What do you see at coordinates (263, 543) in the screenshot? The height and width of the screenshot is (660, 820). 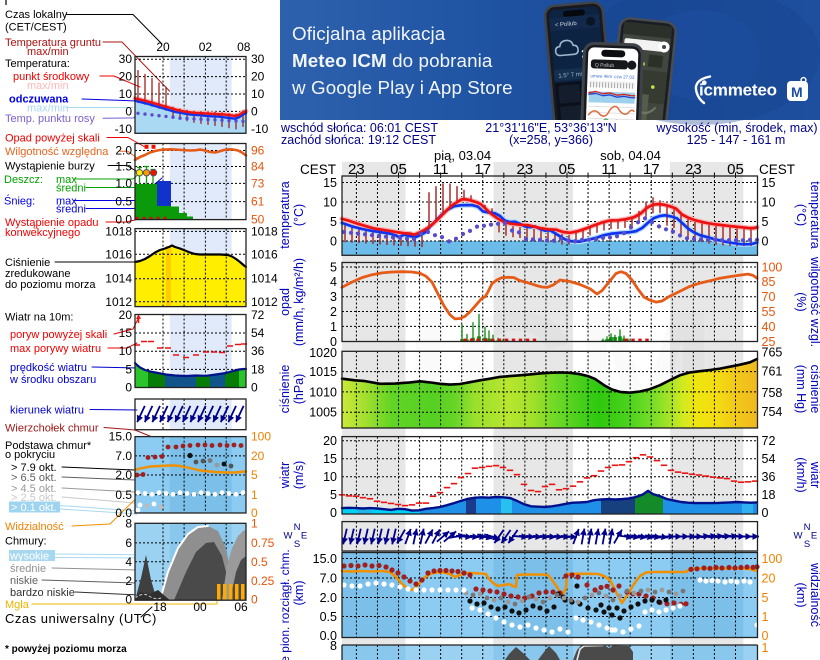 I see `svg-text: 0.75` at bounding box center [263, 543].